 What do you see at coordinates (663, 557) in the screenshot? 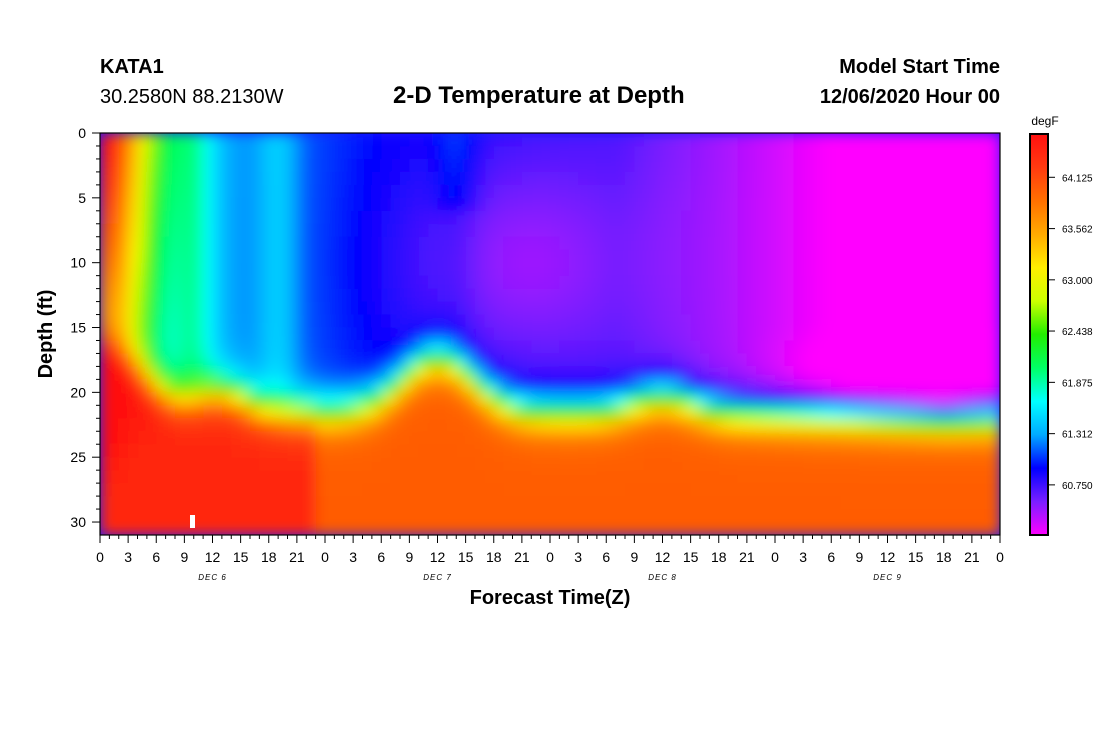
I see `x-tick-label: 12` at bounding box center [663, 557].